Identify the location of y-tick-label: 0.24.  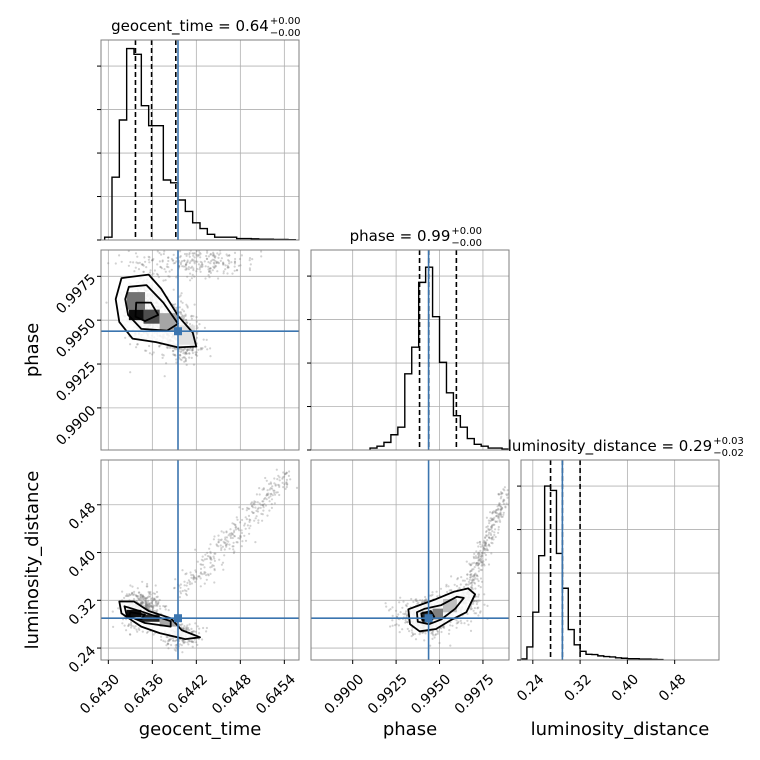
(82, 659).